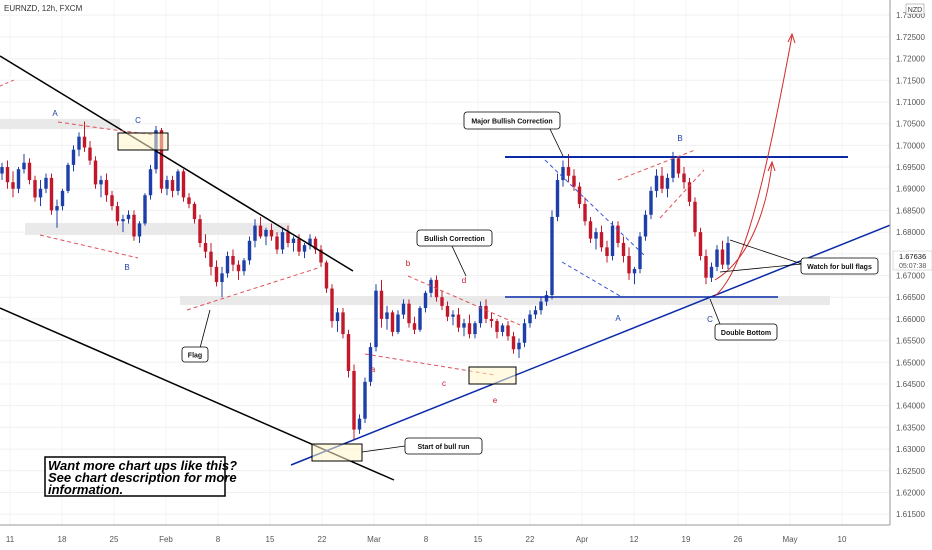 This screenshot has height=550, width=932. I want to click on y-tick-label: 1.70000, so click(910, 145).